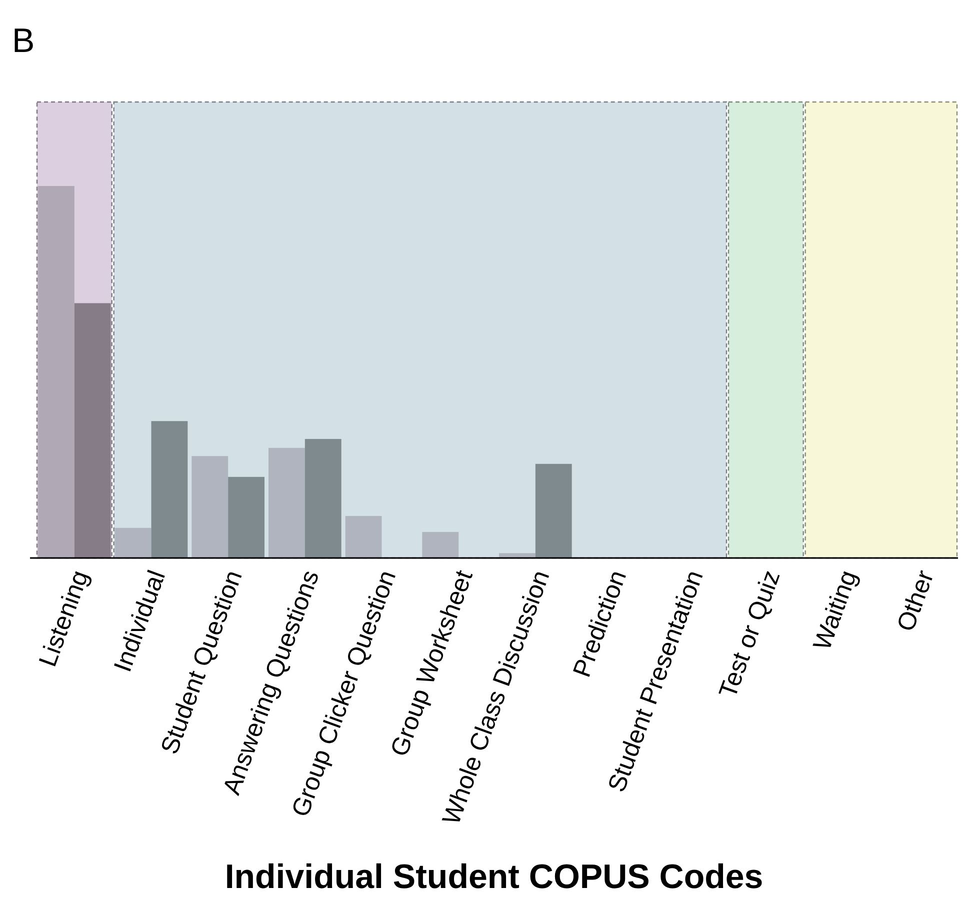 This screenshot has height=922, width=972. Describe the element at coordinates (750, 634) in the screenshot. I see `x-tick-label: Test or Quiz` at that location.